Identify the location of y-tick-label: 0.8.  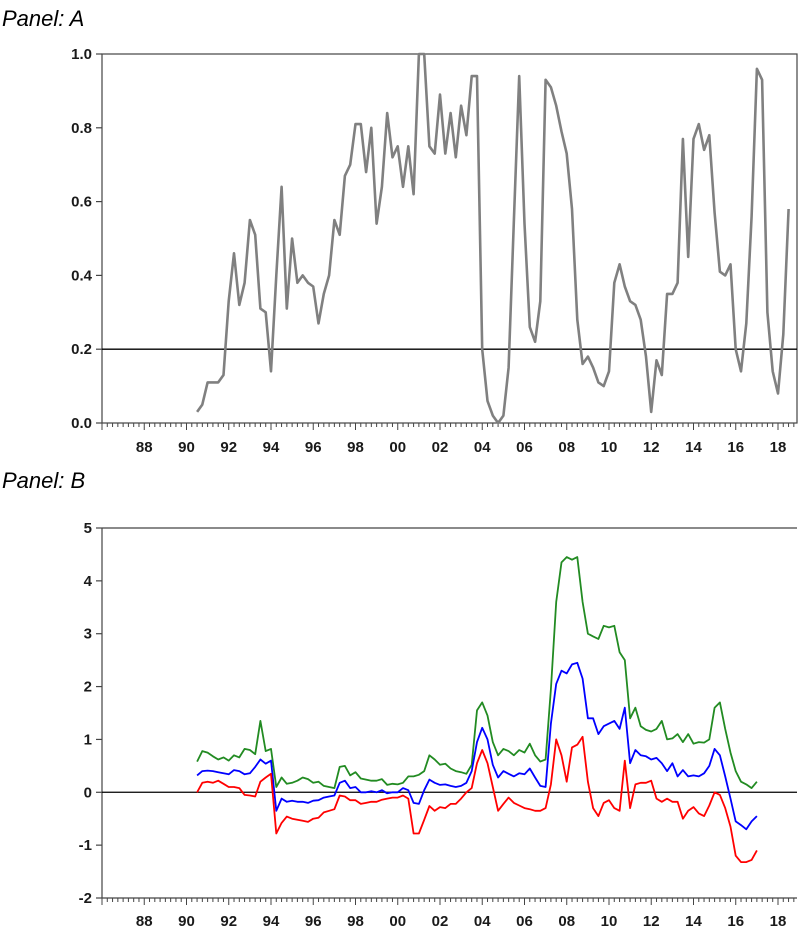
(81, 128).